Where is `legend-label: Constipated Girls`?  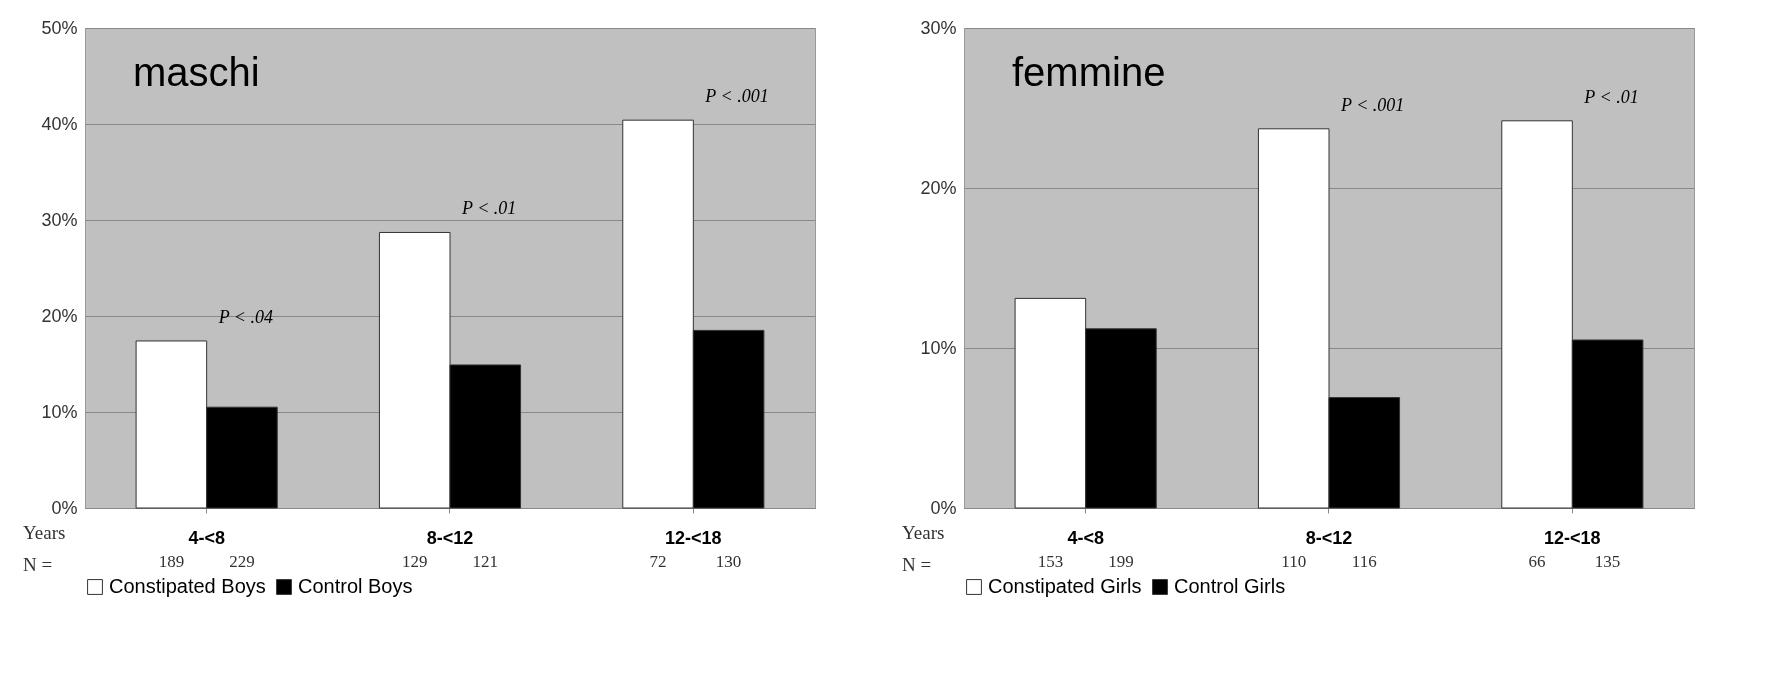
legend-label: Constipated Girls is located at coordinates (1065, 586).